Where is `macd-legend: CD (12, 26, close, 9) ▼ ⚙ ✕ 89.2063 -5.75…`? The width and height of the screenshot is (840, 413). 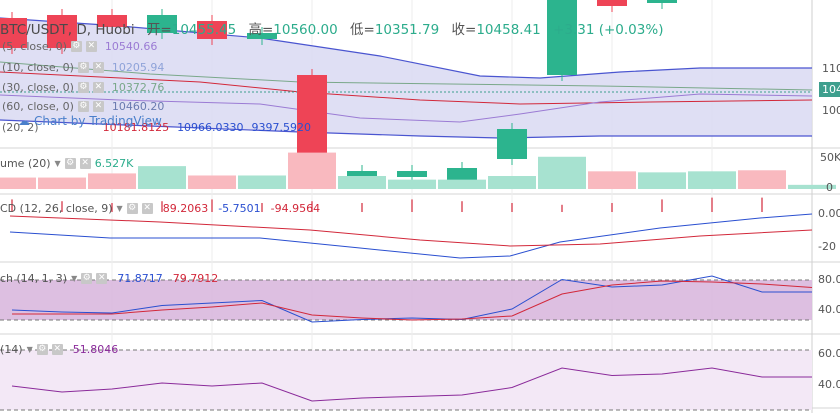
macd-legend: CD (12, 26, close, 9) ▼ ⚙ ✕ 89.2063 -5.75… is located at coordinates (160, 208).